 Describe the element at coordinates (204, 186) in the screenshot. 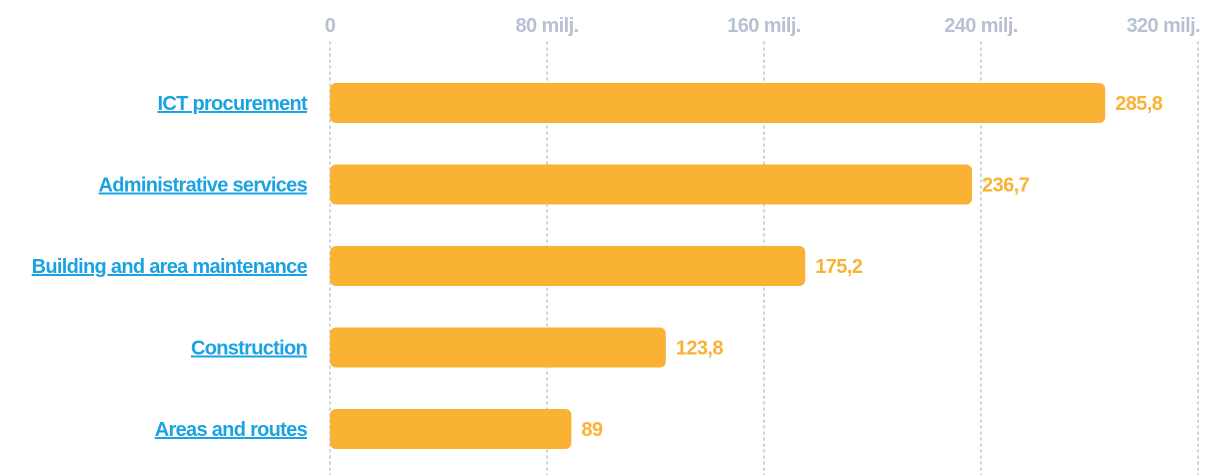

I see `category-link: Administrative services` at that location.